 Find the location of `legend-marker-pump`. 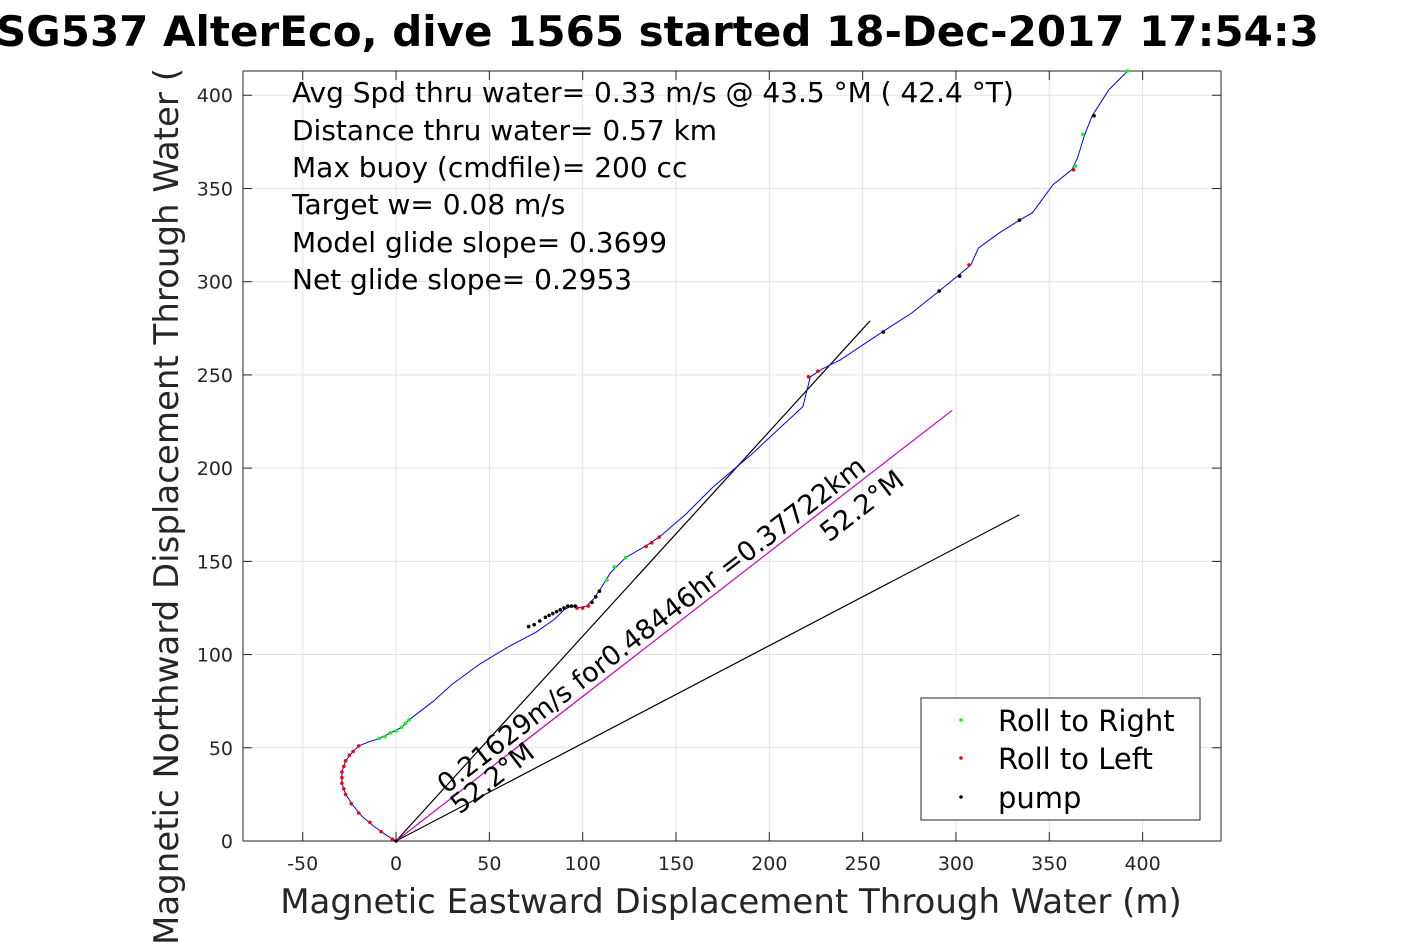

legend-marker-pump is located at coordinates (961, 797).